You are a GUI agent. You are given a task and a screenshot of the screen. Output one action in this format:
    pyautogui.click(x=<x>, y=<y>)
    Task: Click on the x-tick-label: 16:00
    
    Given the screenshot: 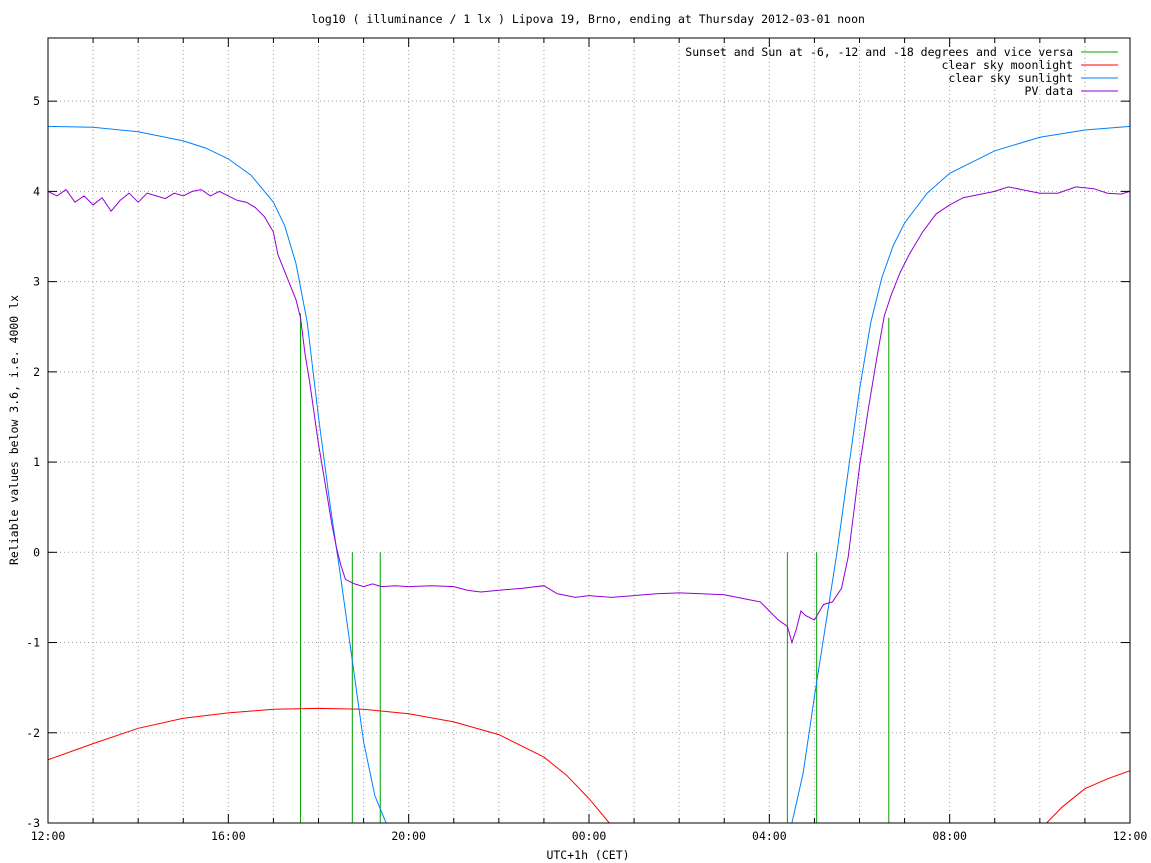 What is the action you would take?
    pyautogui.click(x=228, y=836)
    